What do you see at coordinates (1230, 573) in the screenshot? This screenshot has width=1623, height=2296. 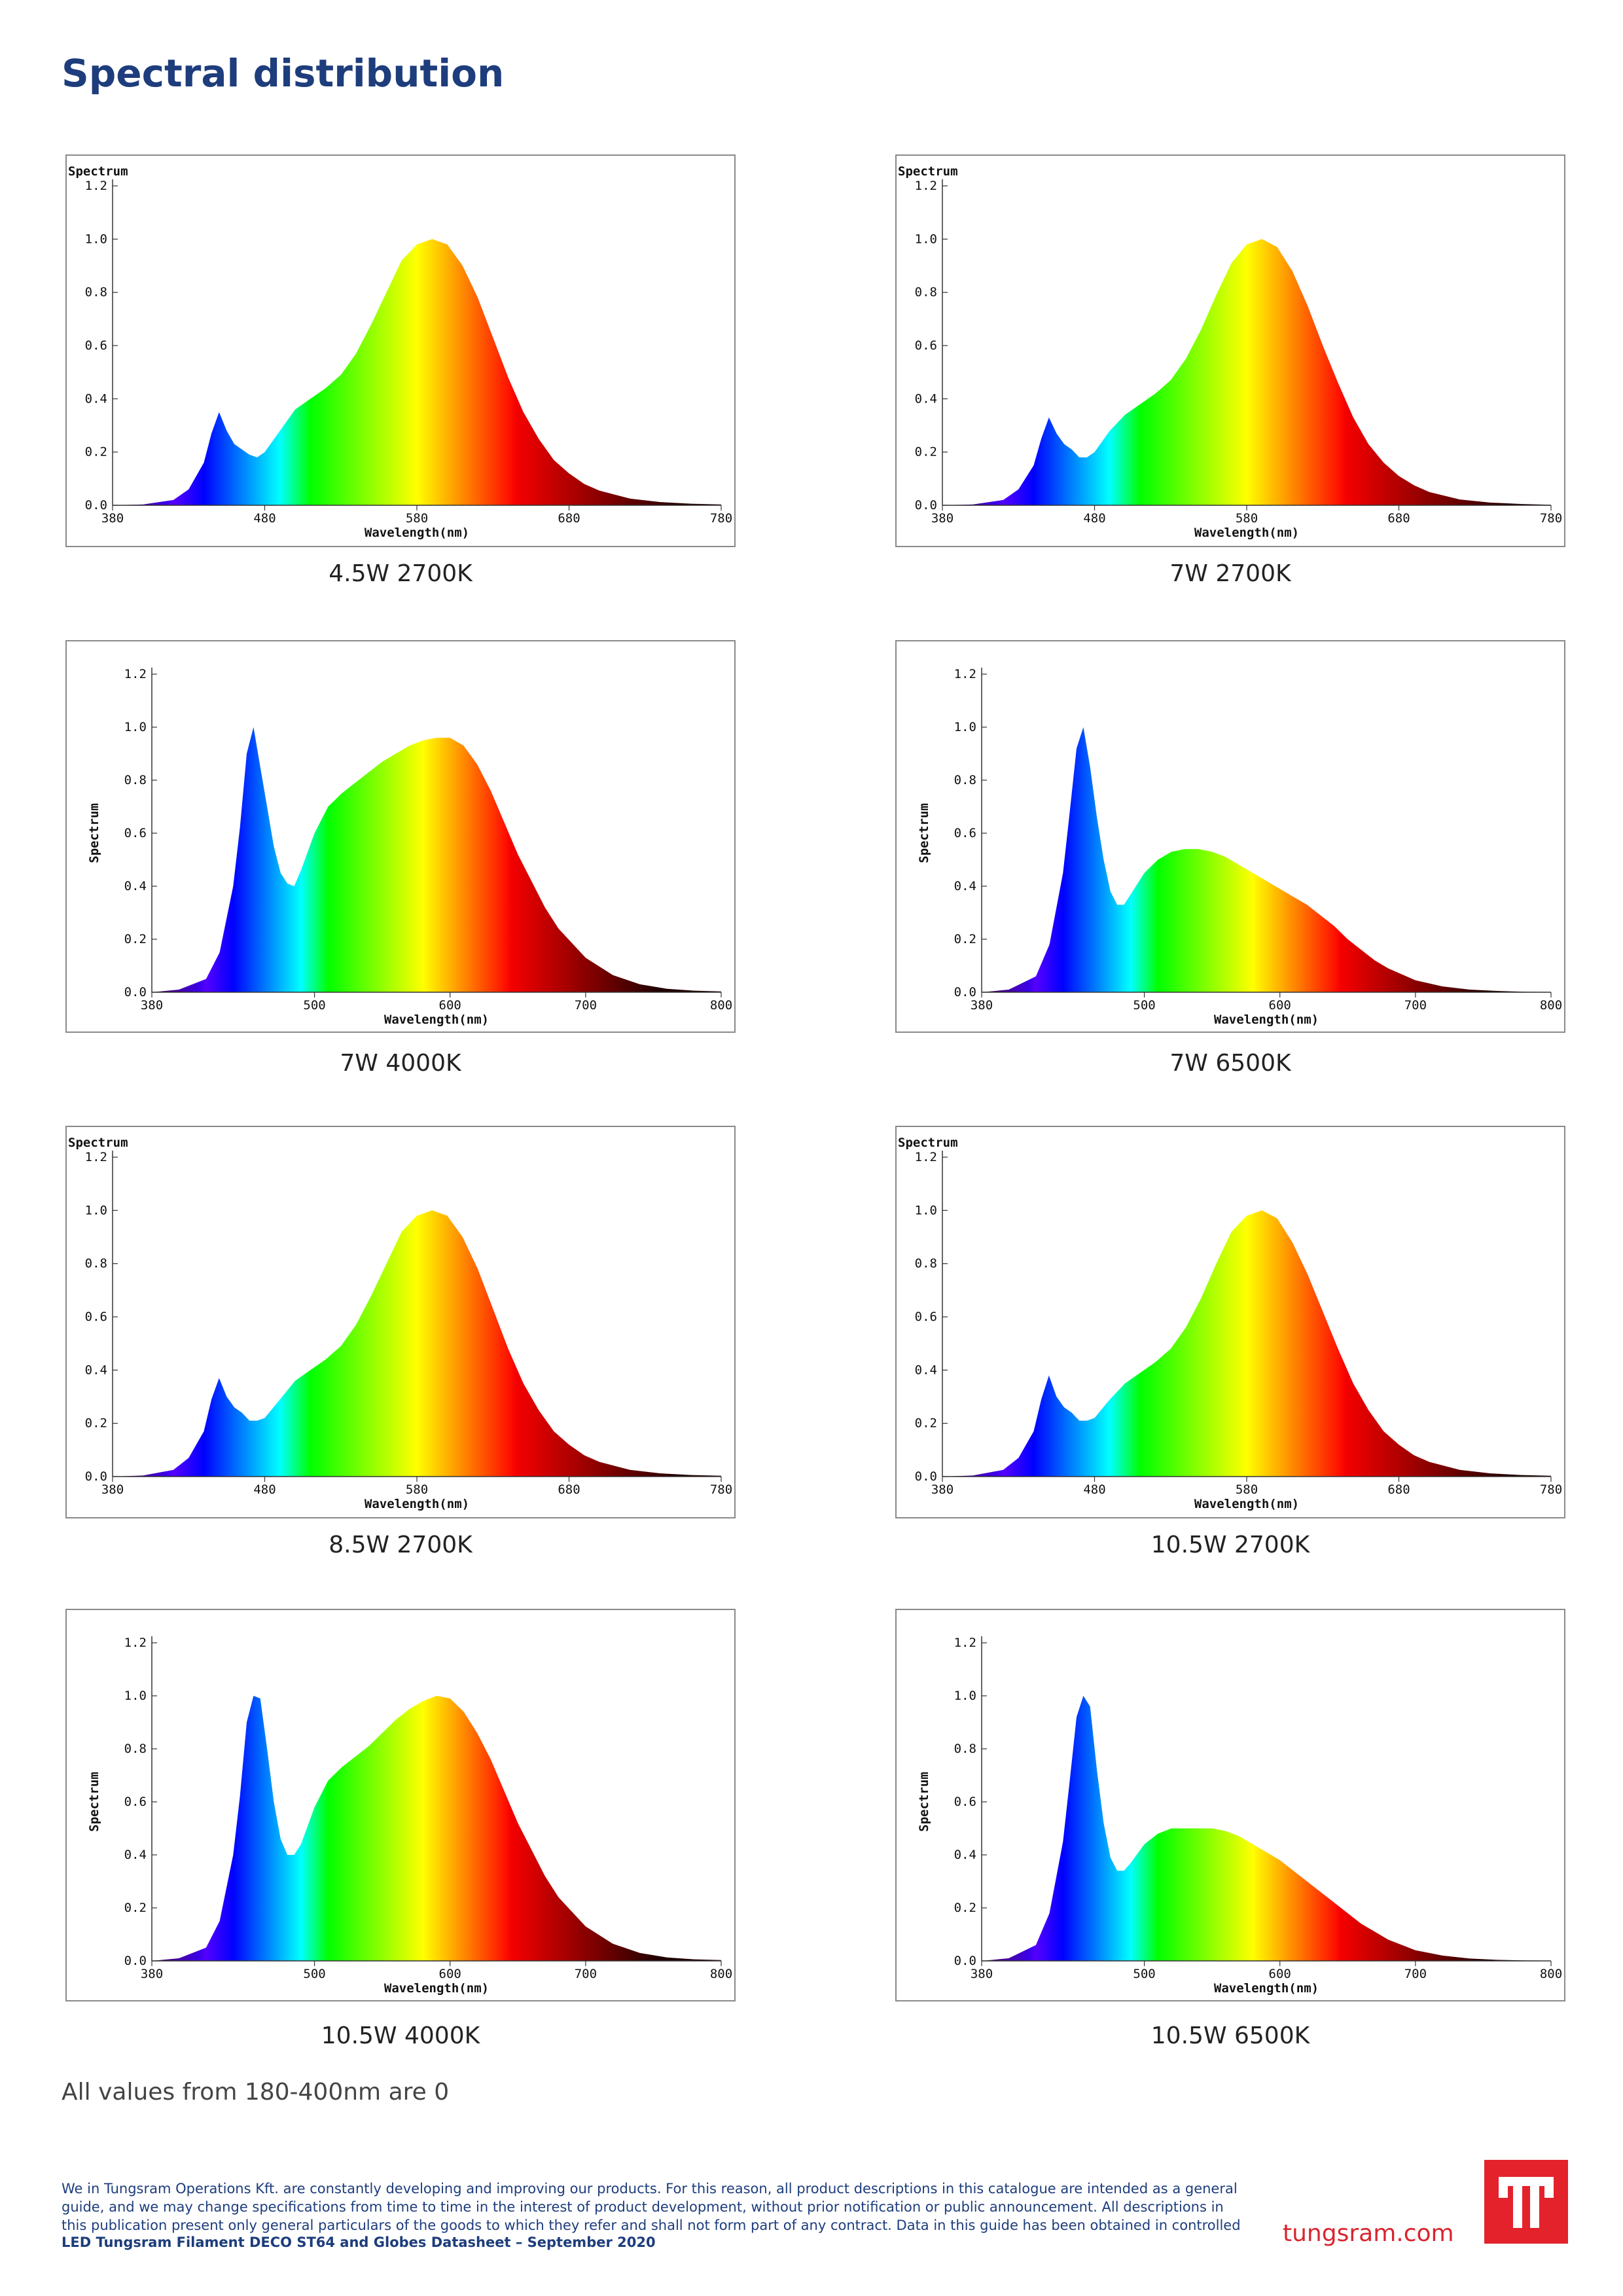 I see `chart-caption: 7W 2700K` at bounding box center [1230, 573].